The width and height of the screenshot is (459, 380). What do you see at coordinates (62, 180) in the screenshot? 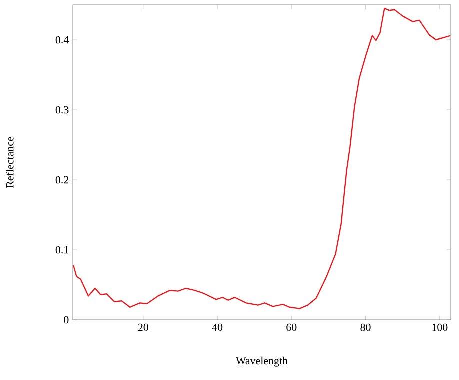
I see `y-tick-label: 0.2` at bounding box center [62, 180].